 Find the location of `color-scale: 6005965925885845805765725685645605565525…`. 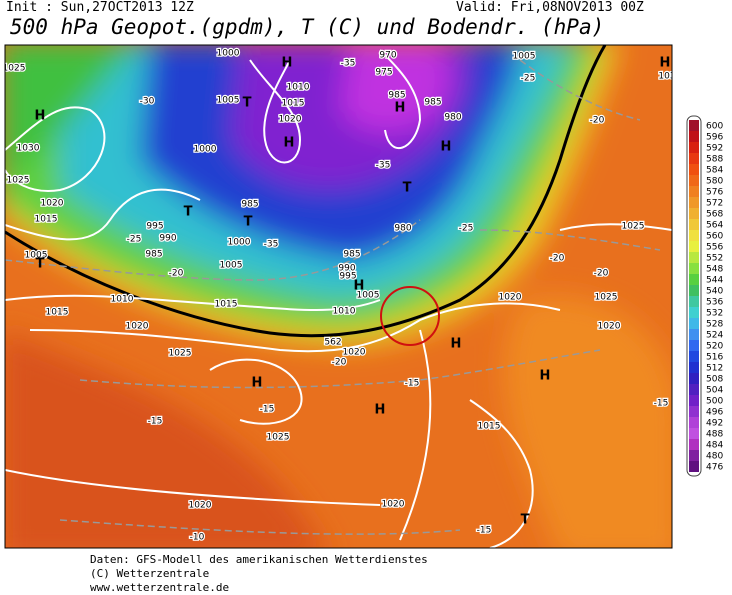

color-scale: 6005965925885845805765725685645605565525… is located at coordinates (704, 296).